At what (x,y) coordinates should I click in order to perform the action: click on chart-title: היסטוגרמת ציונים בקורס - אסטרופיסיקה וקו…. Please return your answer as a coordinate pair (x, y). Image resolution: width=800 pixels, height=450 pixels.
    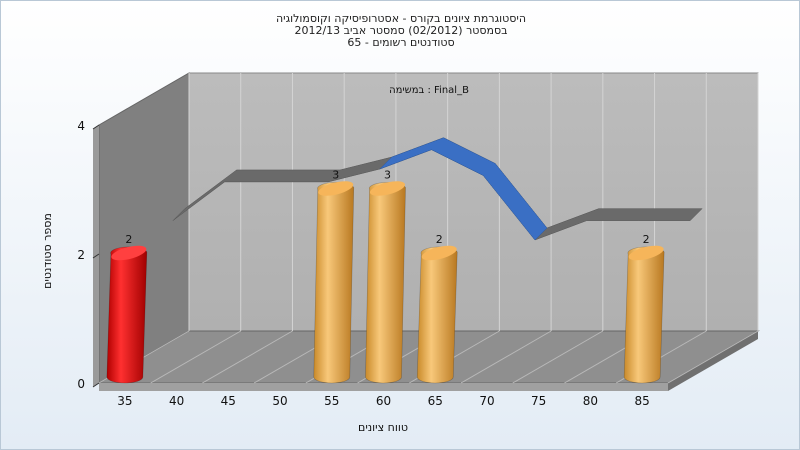
    Looking at the image, I should click on (401, 18).